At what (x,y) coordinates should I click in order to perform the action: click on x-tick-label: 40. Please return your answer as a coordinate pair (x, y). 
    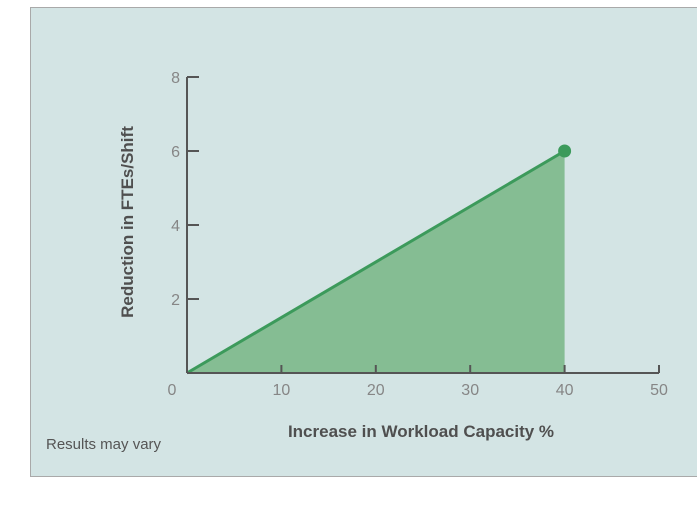
    Looking at the image, I should click on (565, 390).